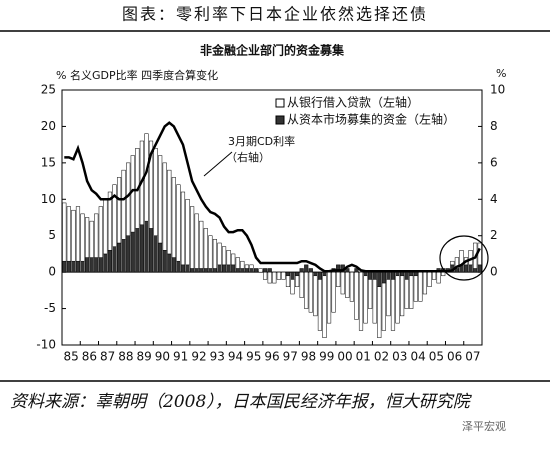 The height and width of the screenshot is (455, 550). What do you see at coordinates (217, 357) in the screenshot?
I see `x-tick-label: 93` at bounding box center [217, 357].